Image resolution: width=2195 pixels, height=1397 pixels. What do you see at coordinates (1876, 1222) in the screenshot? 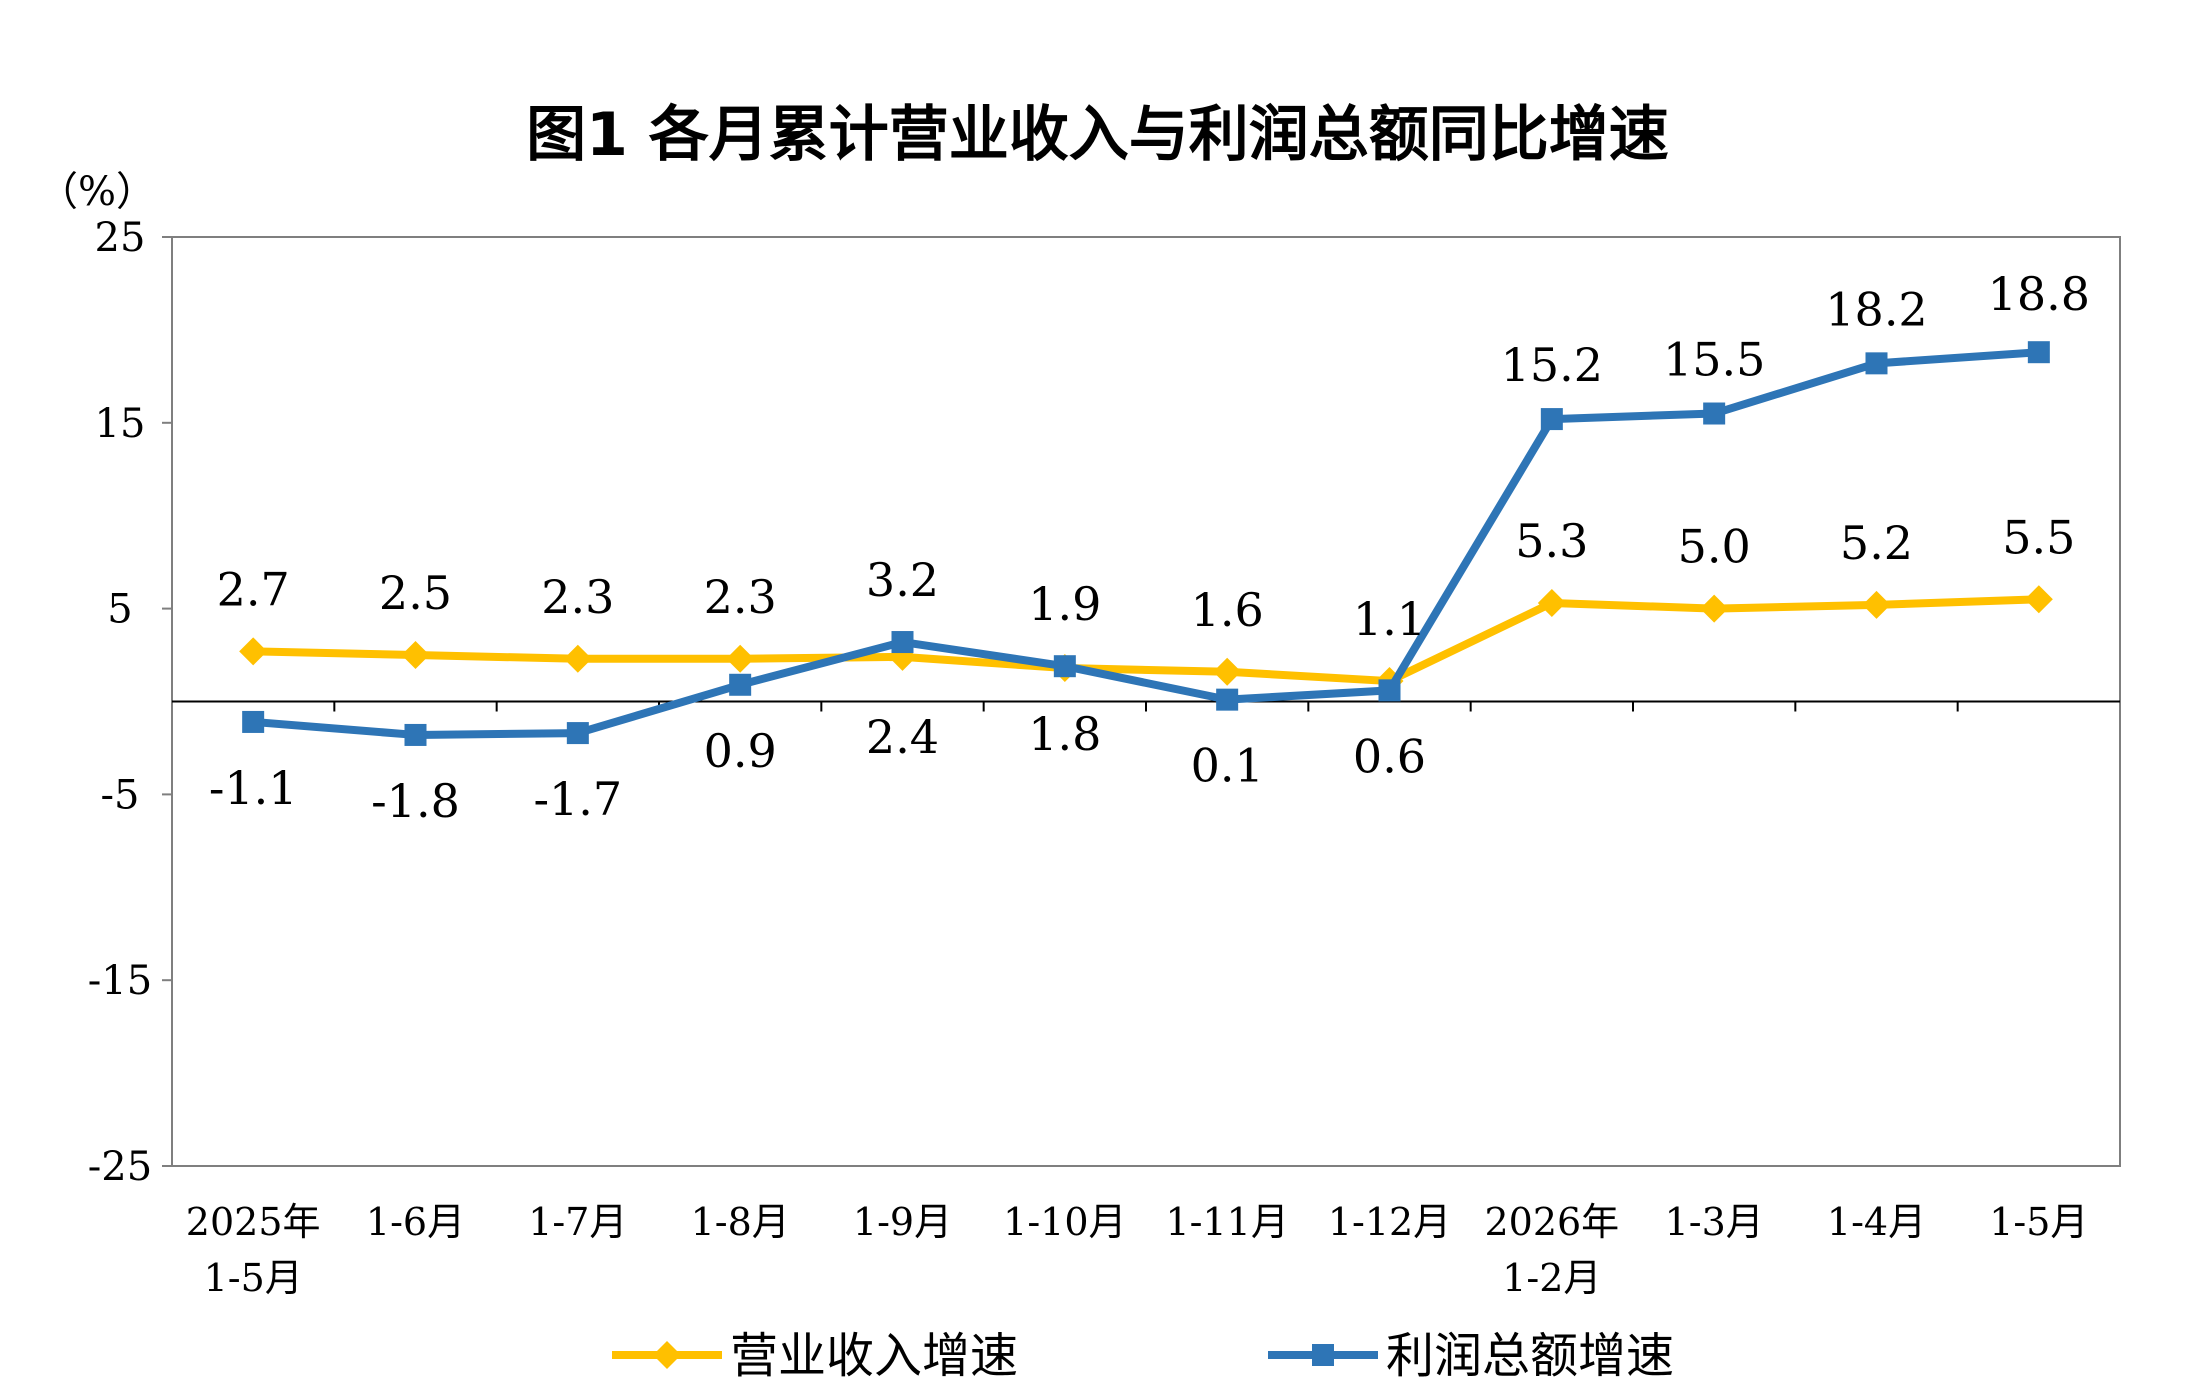
I see `x-tick-label: 1-4月` at bounding box center [1876, 1222].